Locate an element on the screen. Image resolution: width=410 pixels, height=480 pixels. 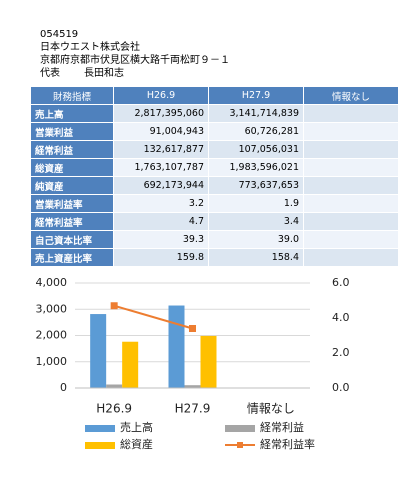
table-row: 自己資本比率 39.3 39.0 is located at coordinates (214, 239).